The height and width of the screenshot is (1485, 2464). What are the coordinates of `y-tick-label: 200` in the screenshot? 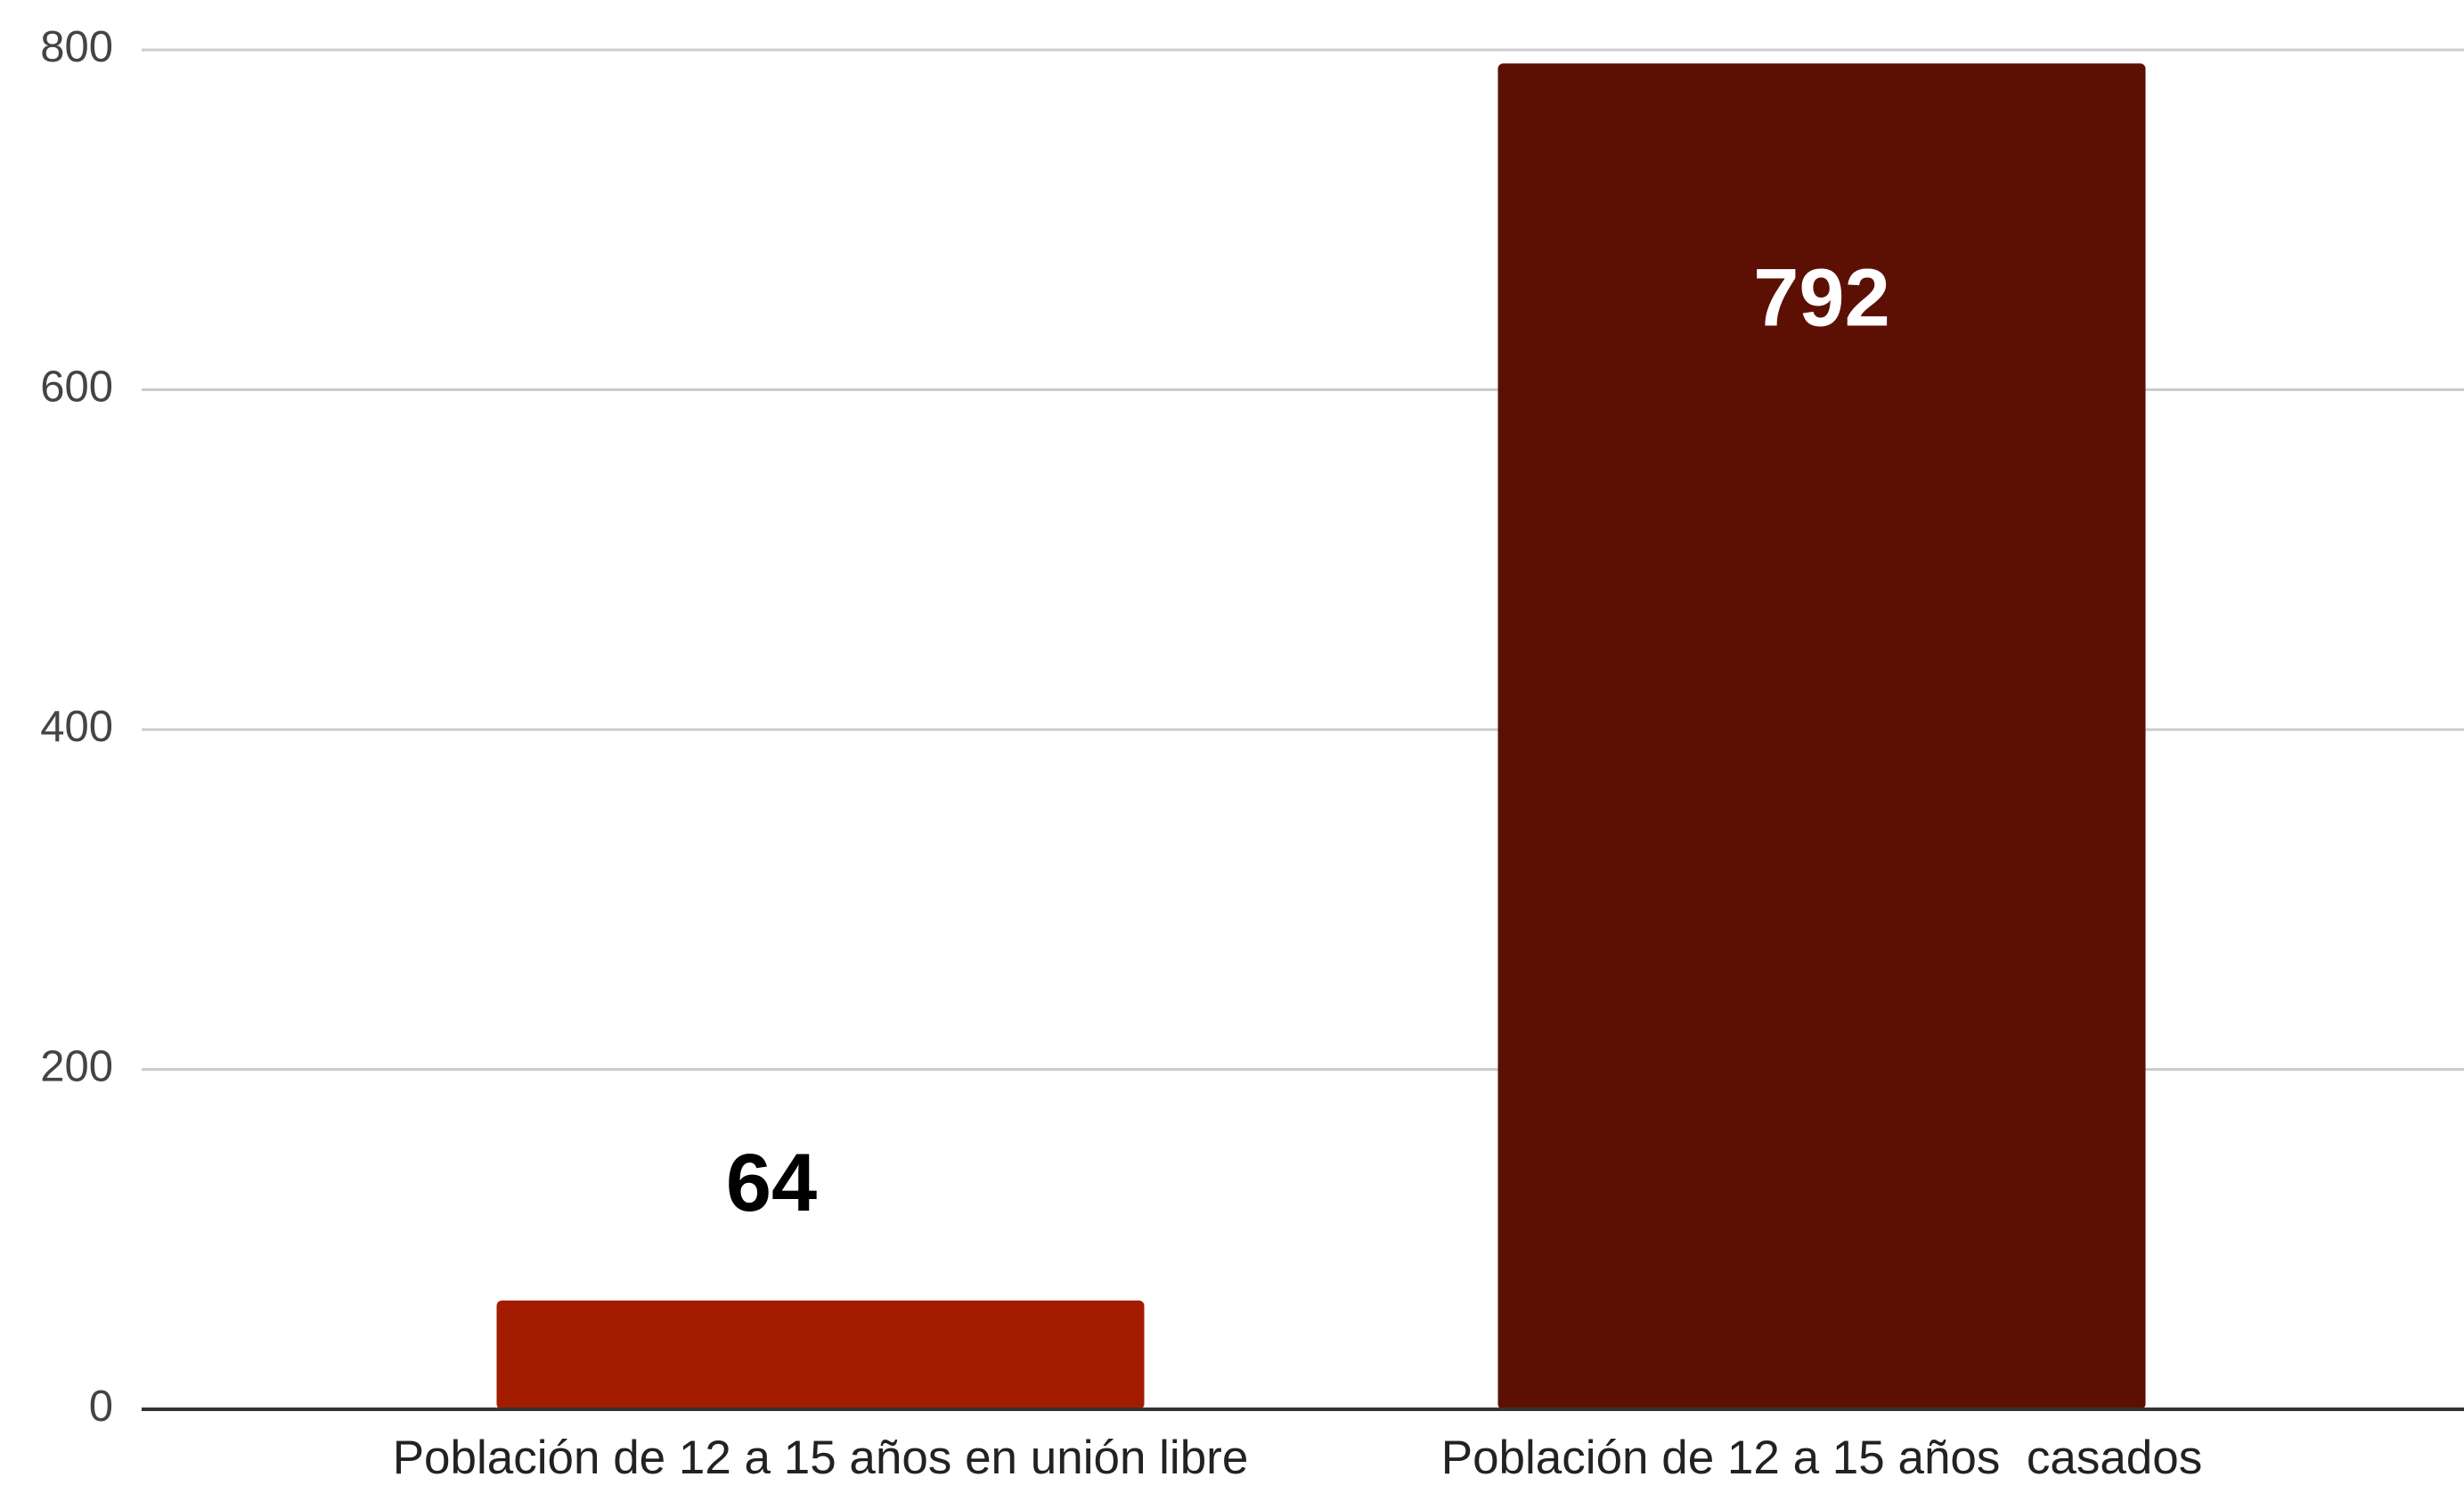 It's located at (76, 1066).